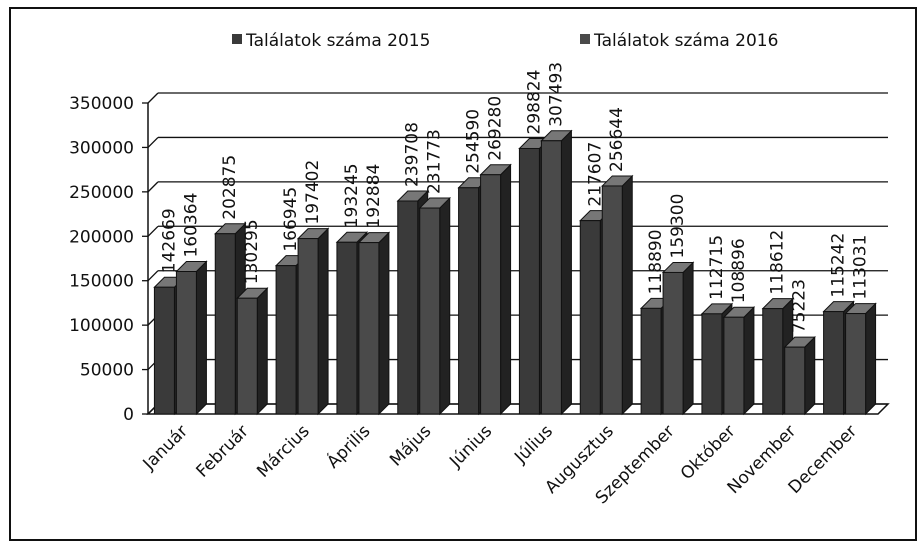 This screenshot has height=557, width=924. What do you see at coordinates (685, 41) in the screenshot?
I see `legend-label: Találatok száma 2016` at bounding box center [685, 41].